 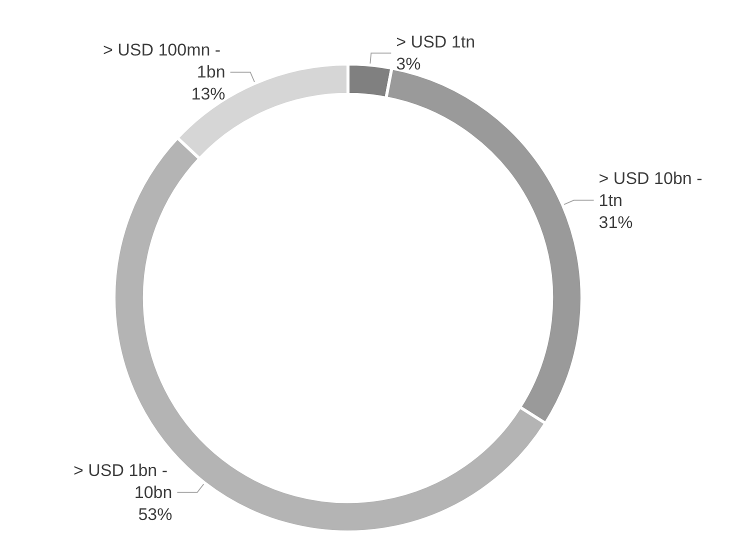 What do you see at coordinates (652, 189) in the screenshot?
I see `slice-label: > USD 10bn - 1tn` at bounding box center [652, 189].